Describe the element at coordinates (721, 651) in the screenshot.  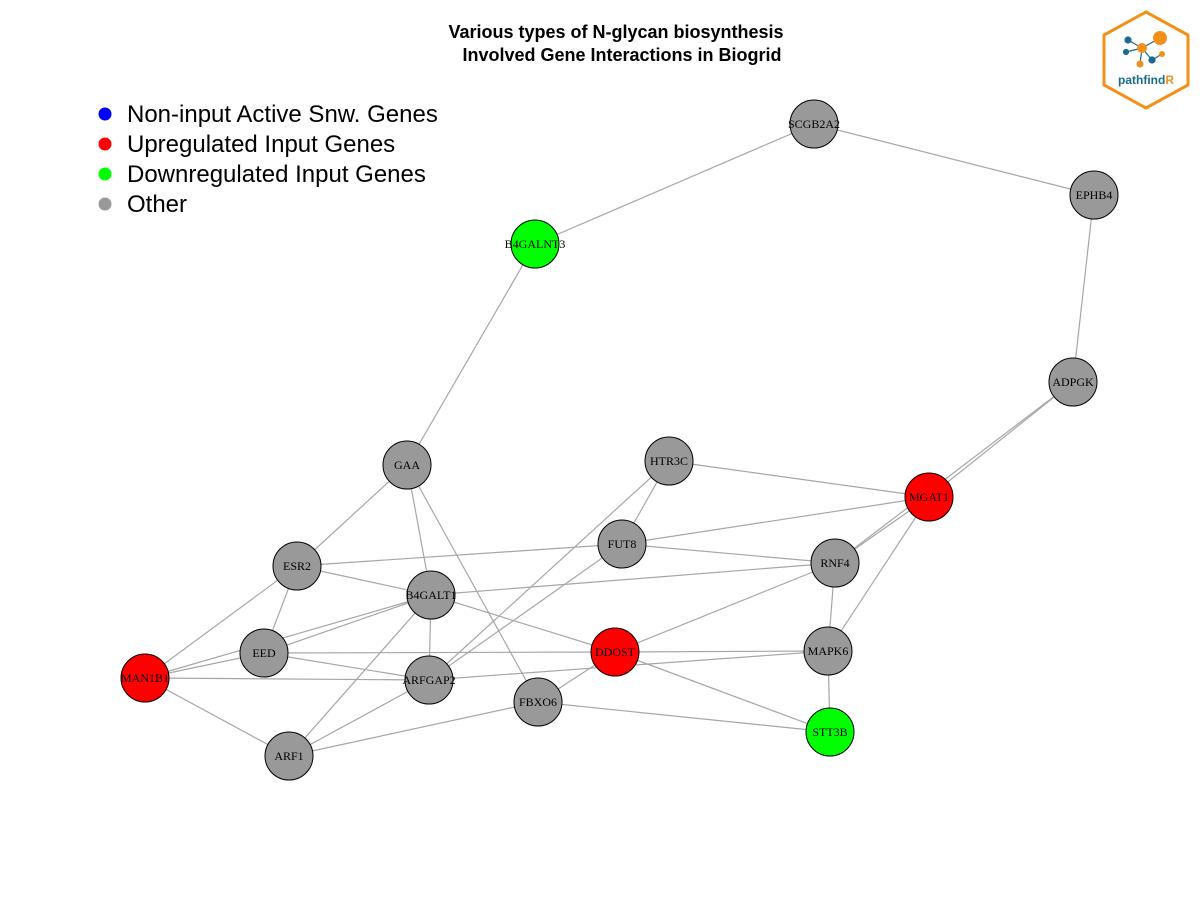
I see `edge-ddost-mapk6` at that location.